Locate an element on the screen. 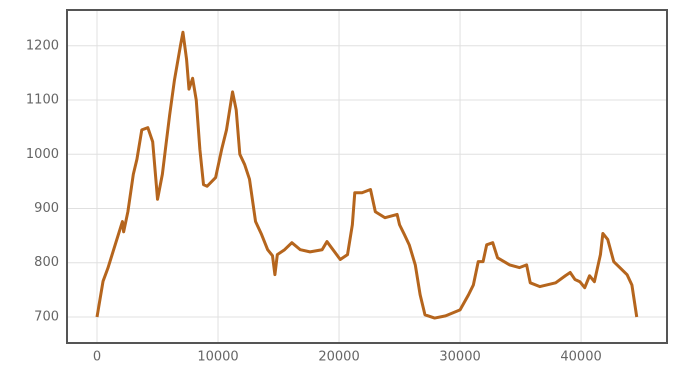  y-tick-label: 900 is located at coordinates (46, 208).